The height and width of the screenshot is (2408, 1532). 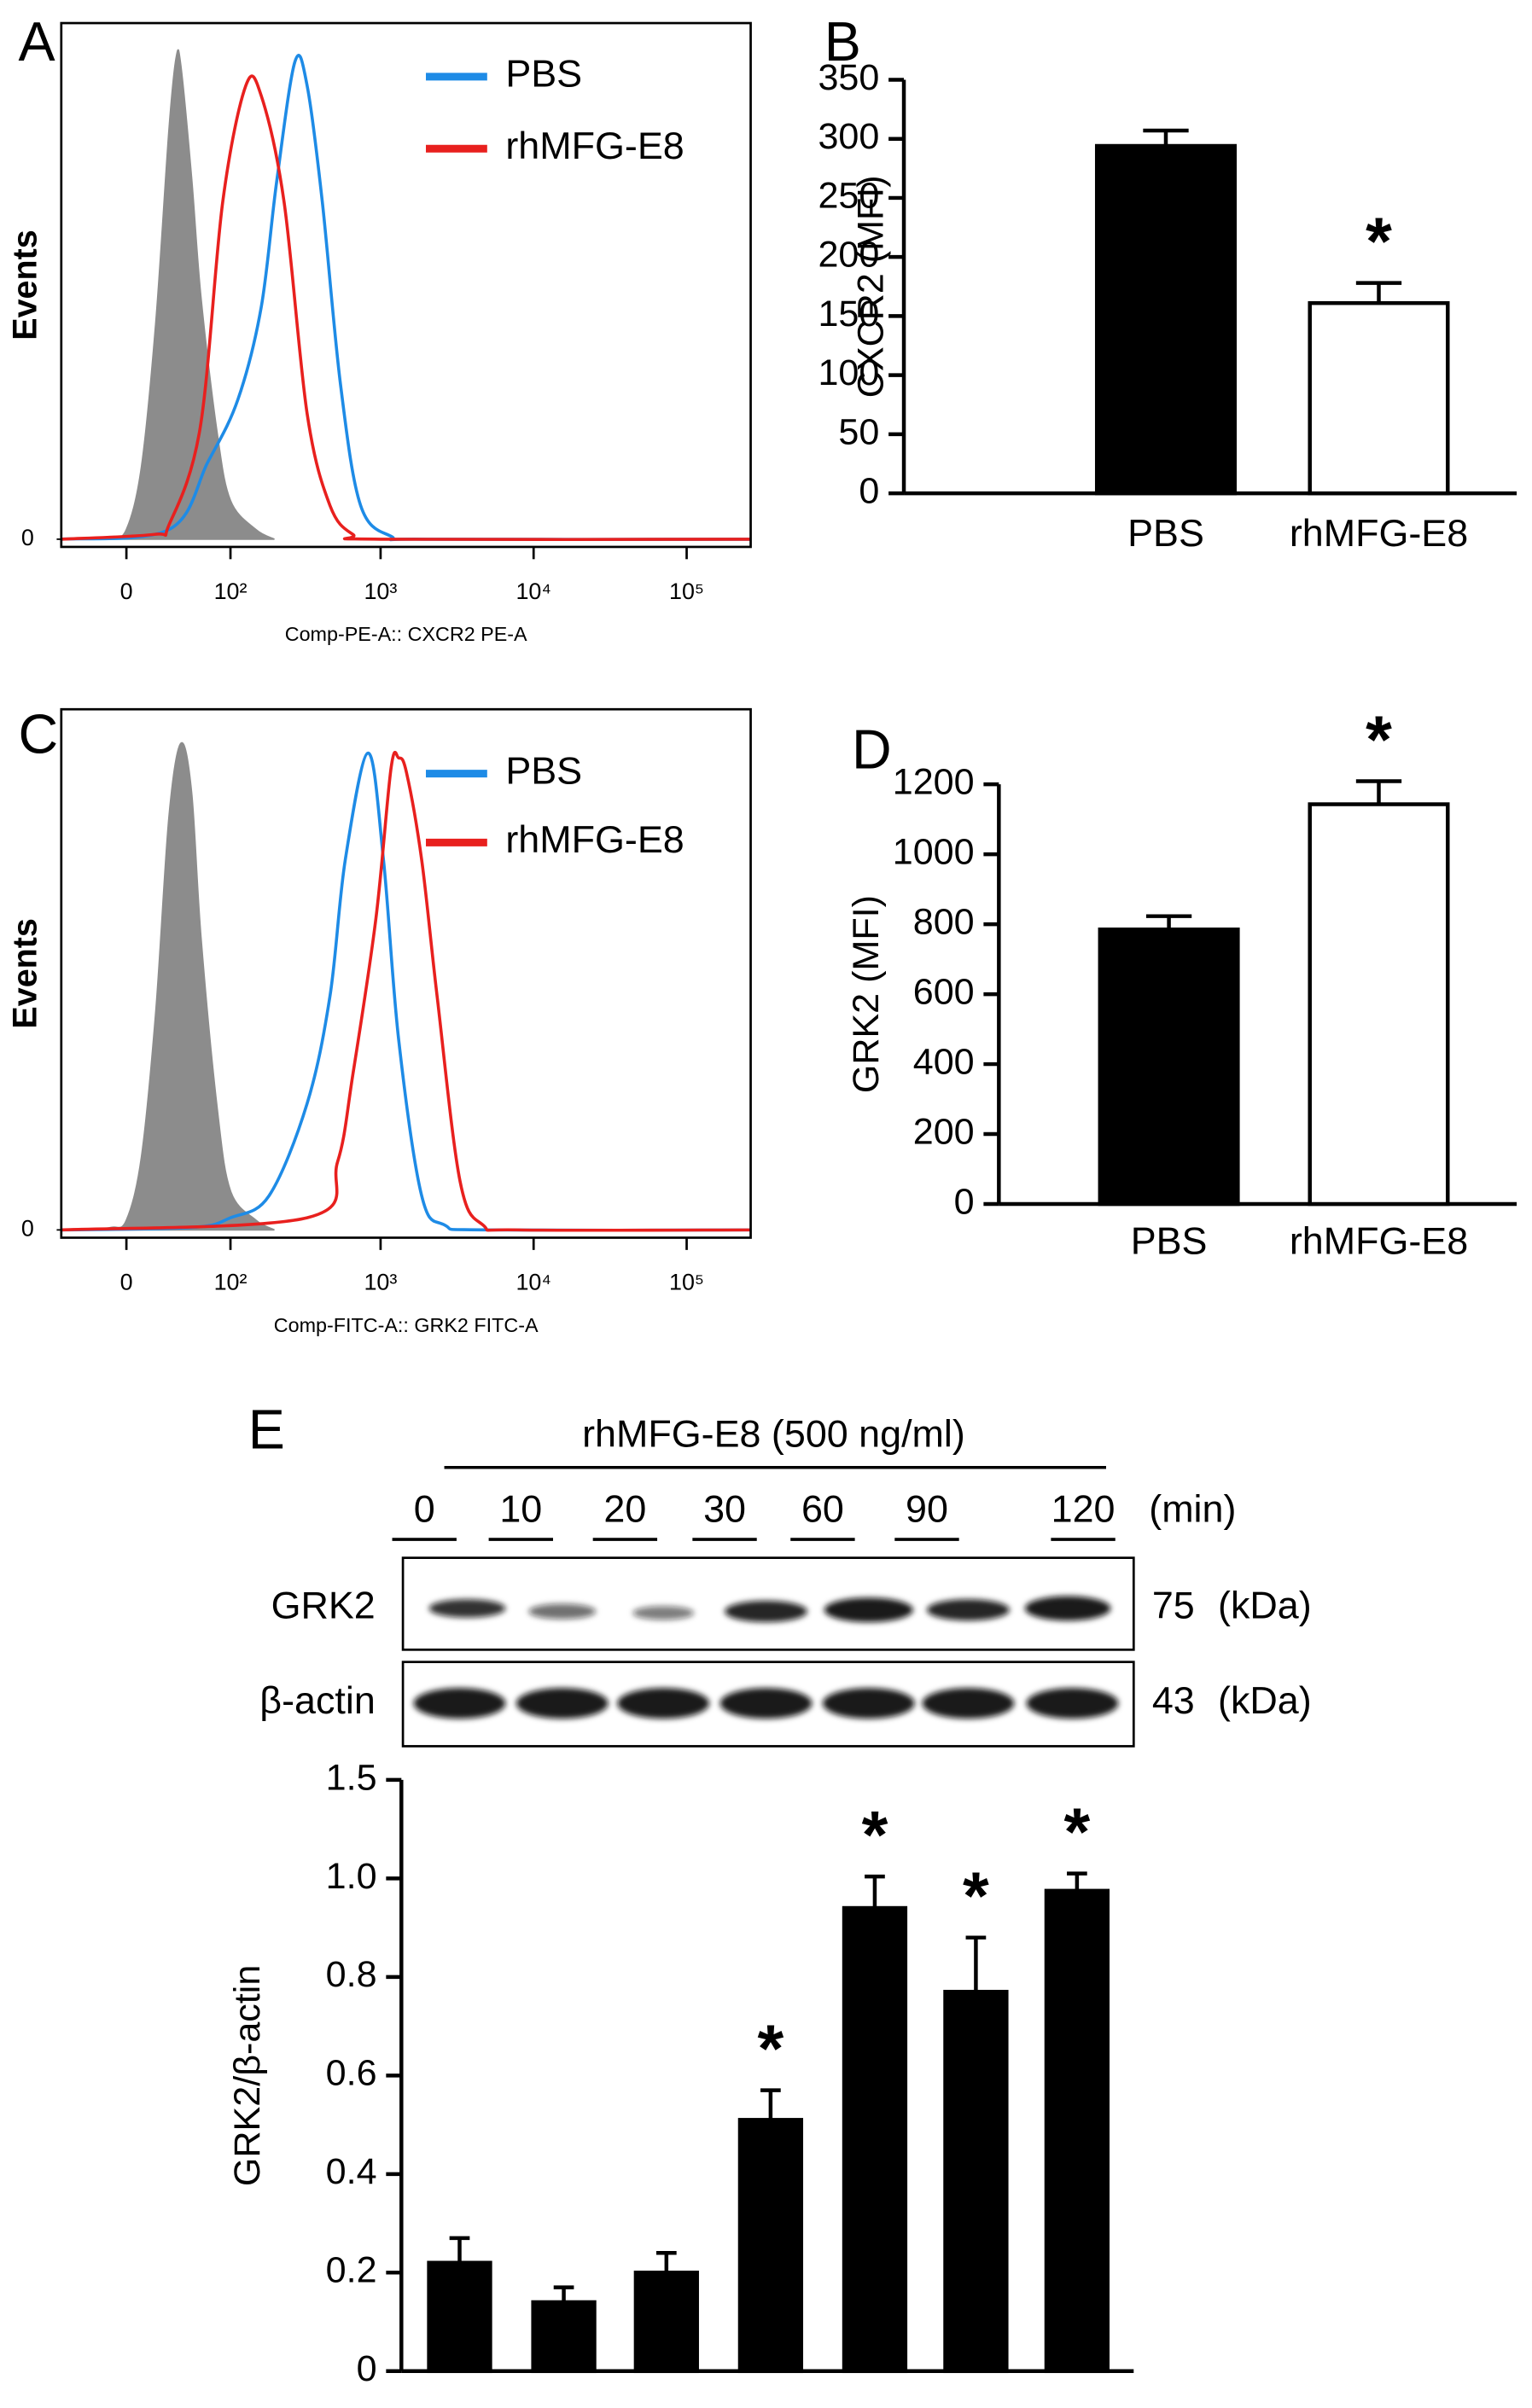 I want to click on panel-letter: B, so click(x=843, y=42).